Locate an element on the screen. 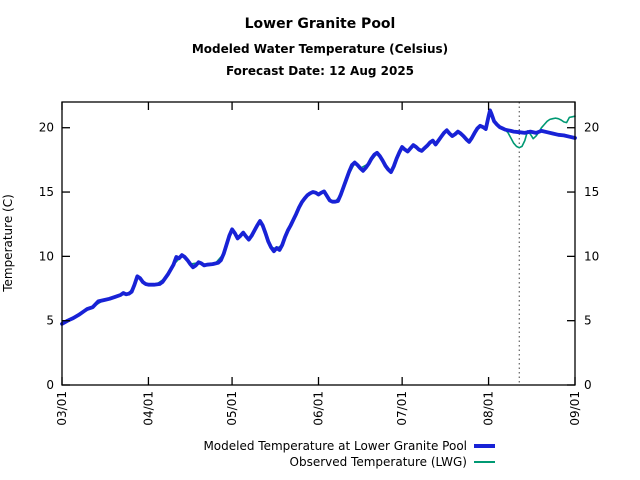  chart-subtitle: Modeled Water Temperature (Celsius) is located at coordinates (320, 49).